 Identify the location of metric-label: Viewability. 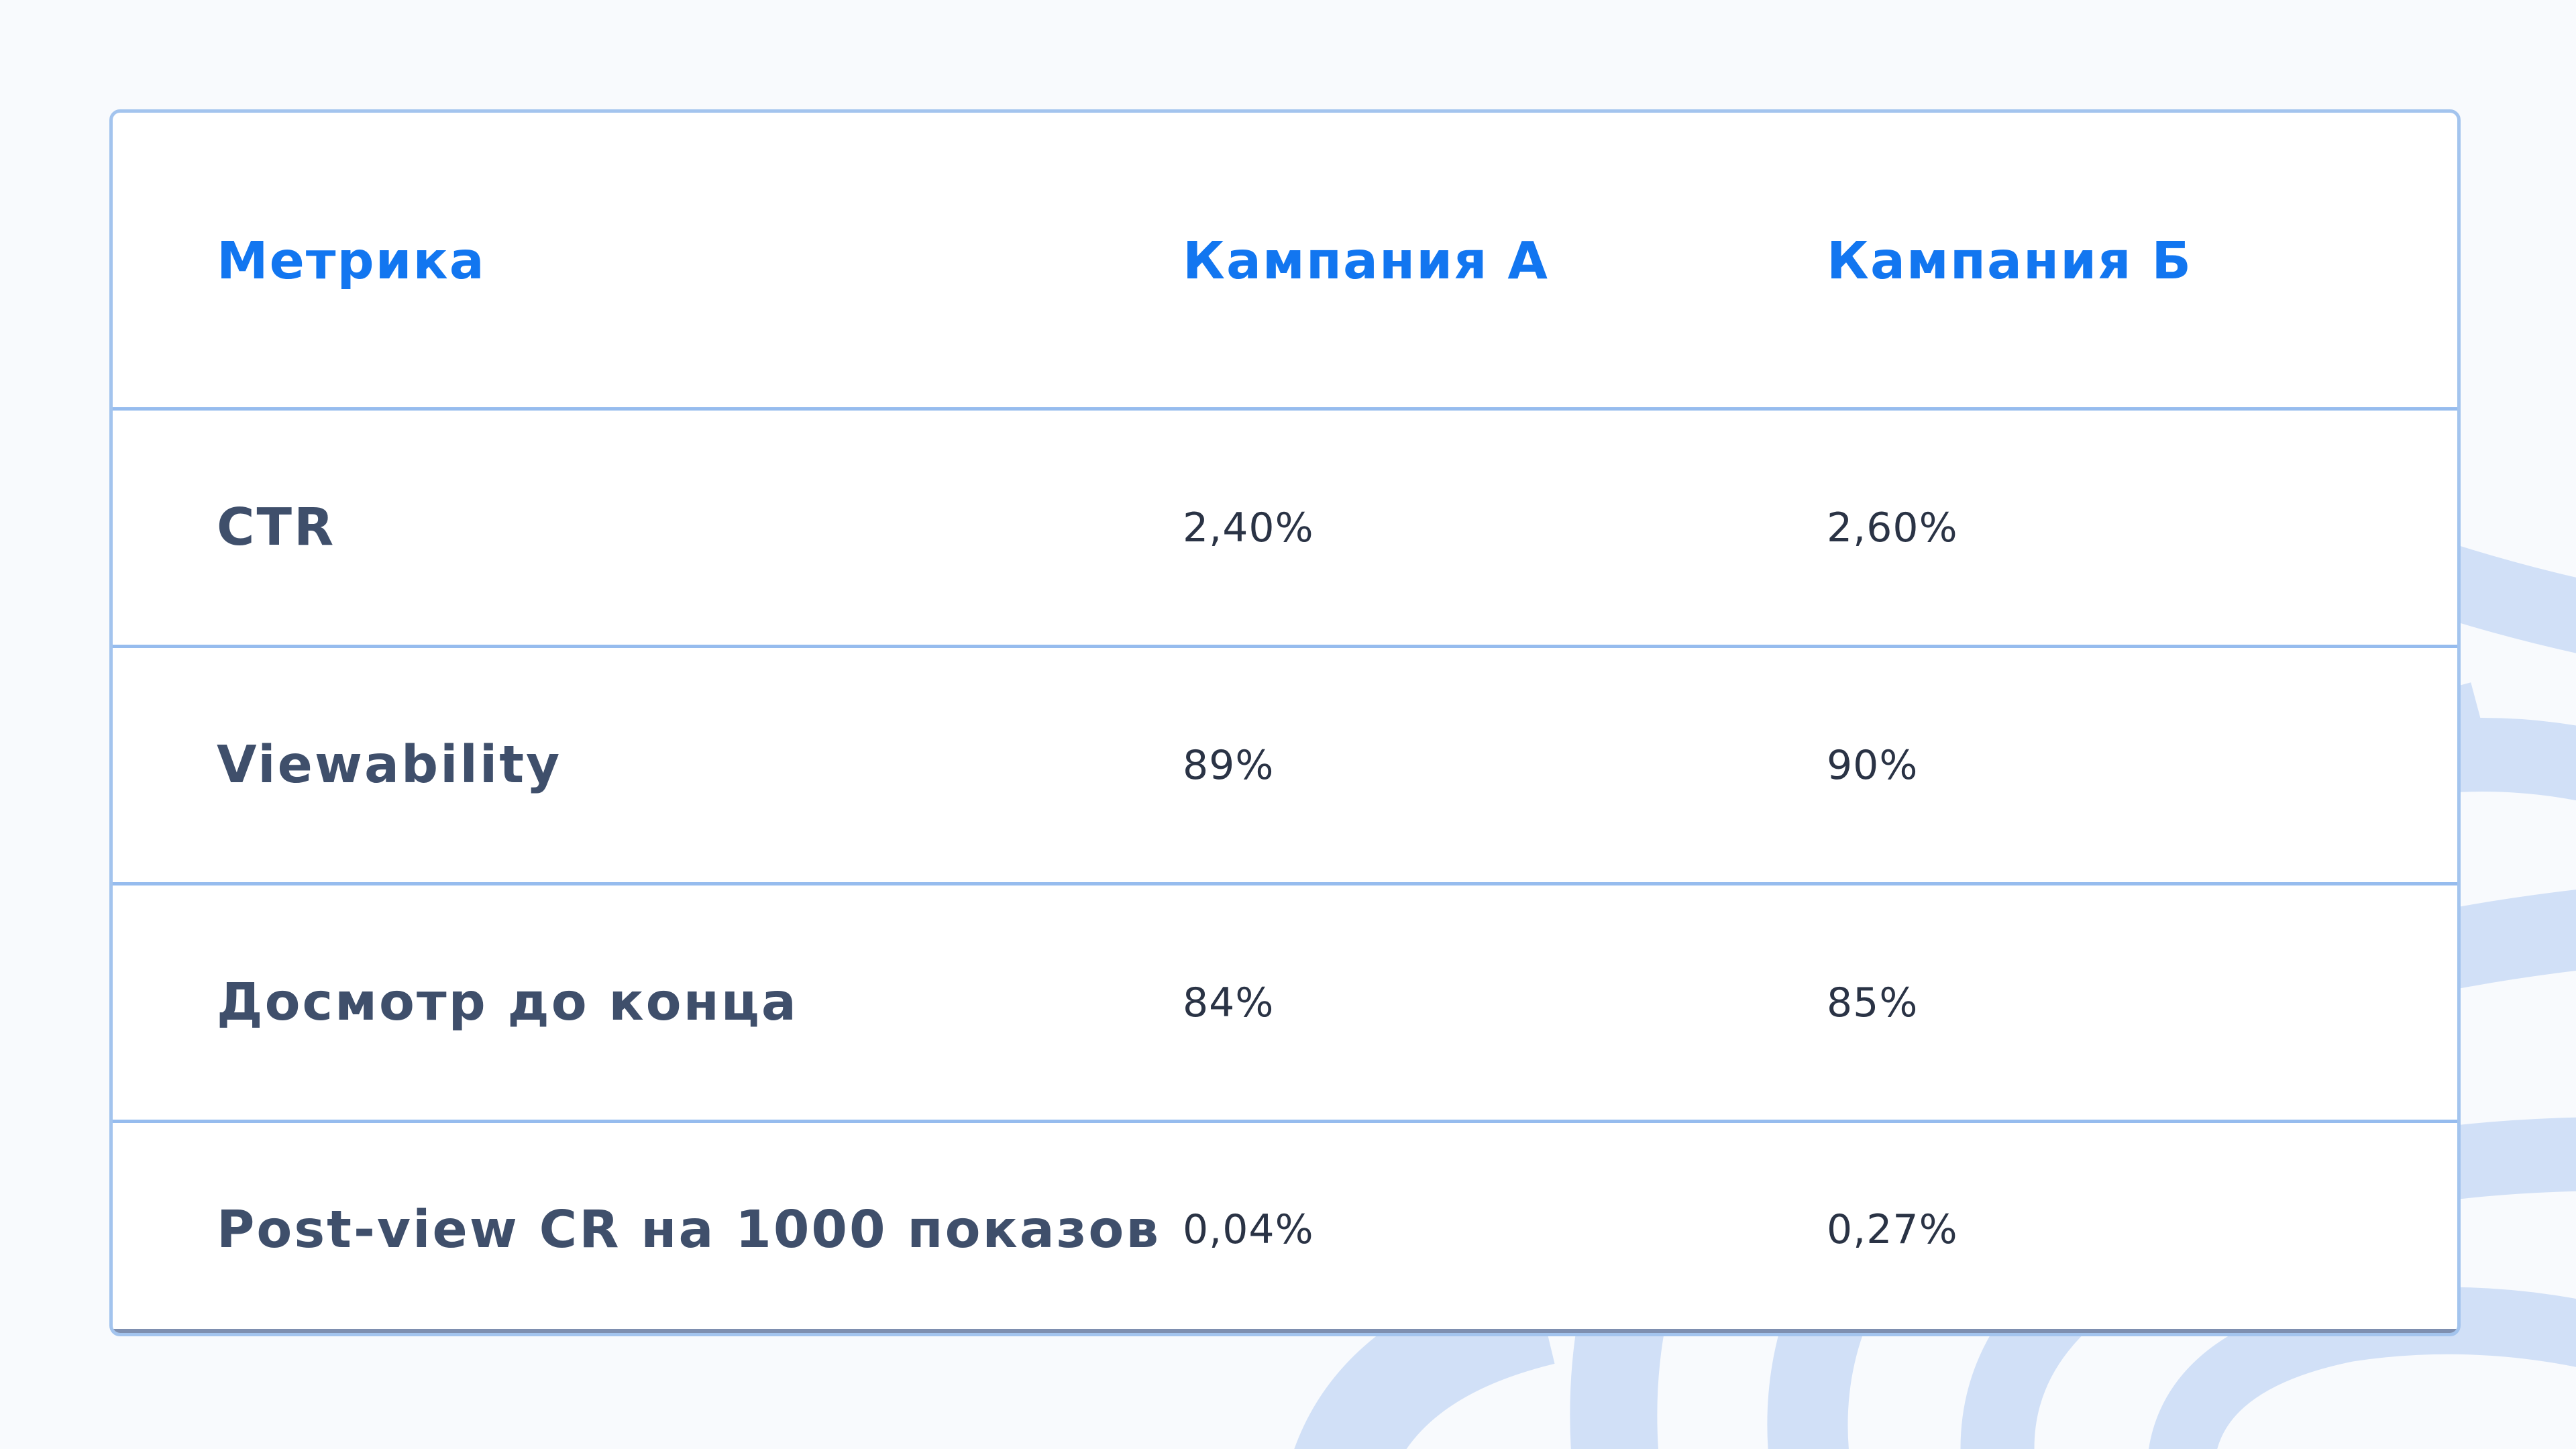
(389, 765).